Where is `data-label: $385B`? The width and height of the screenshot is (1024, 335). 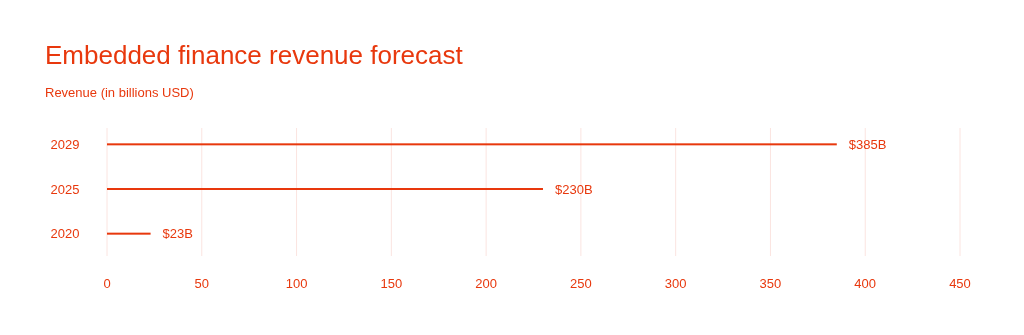
data-label: $385B is located at coordinates (867, 144).